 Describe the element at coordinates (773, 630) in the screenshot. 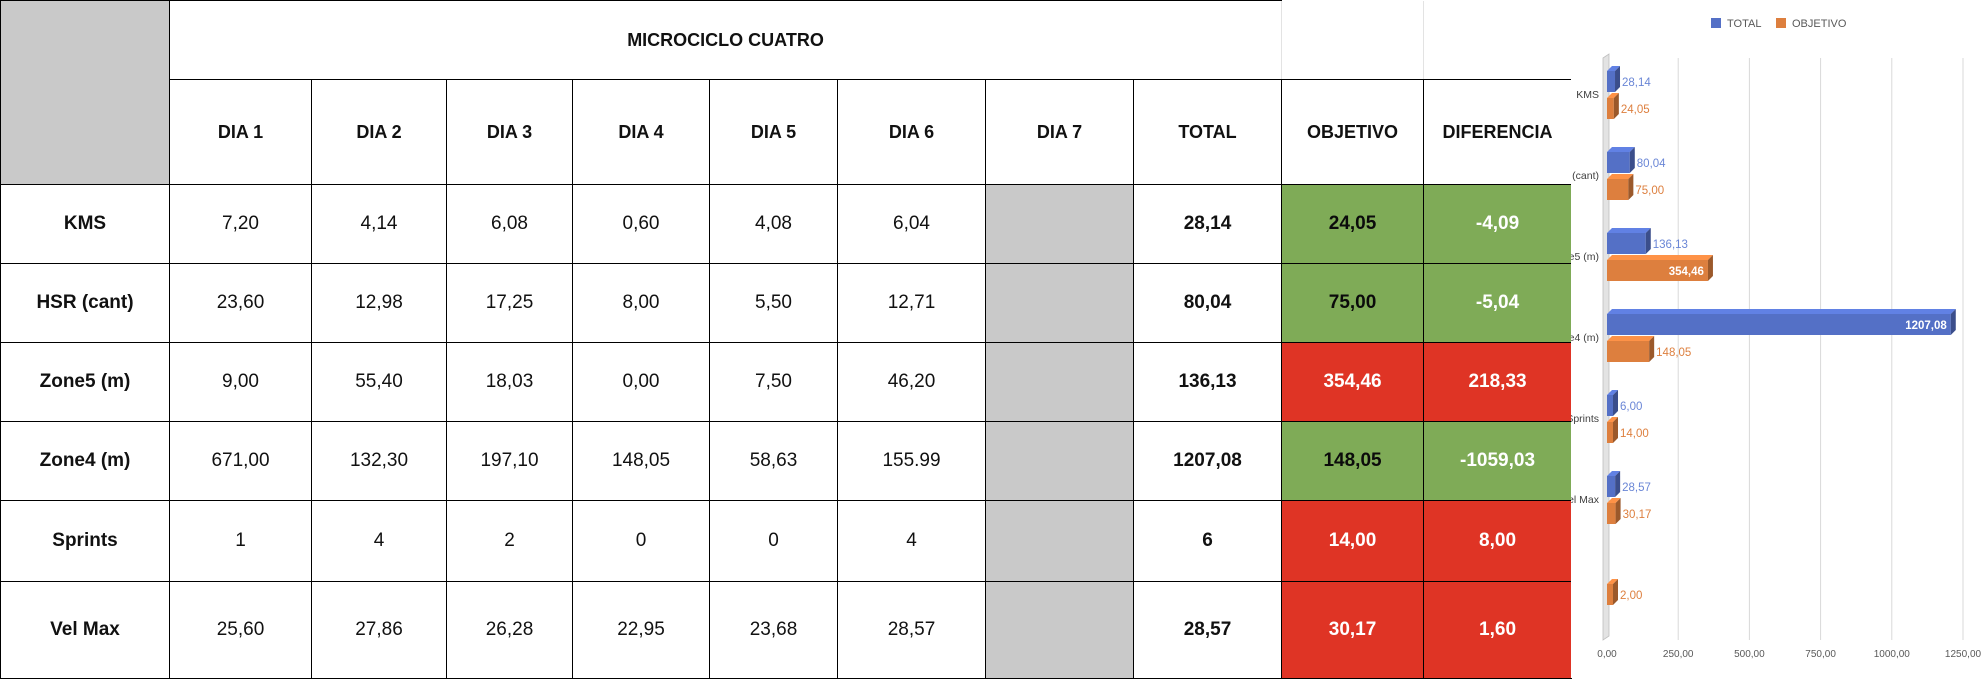

I see `day-cell: 23,68` at that location.